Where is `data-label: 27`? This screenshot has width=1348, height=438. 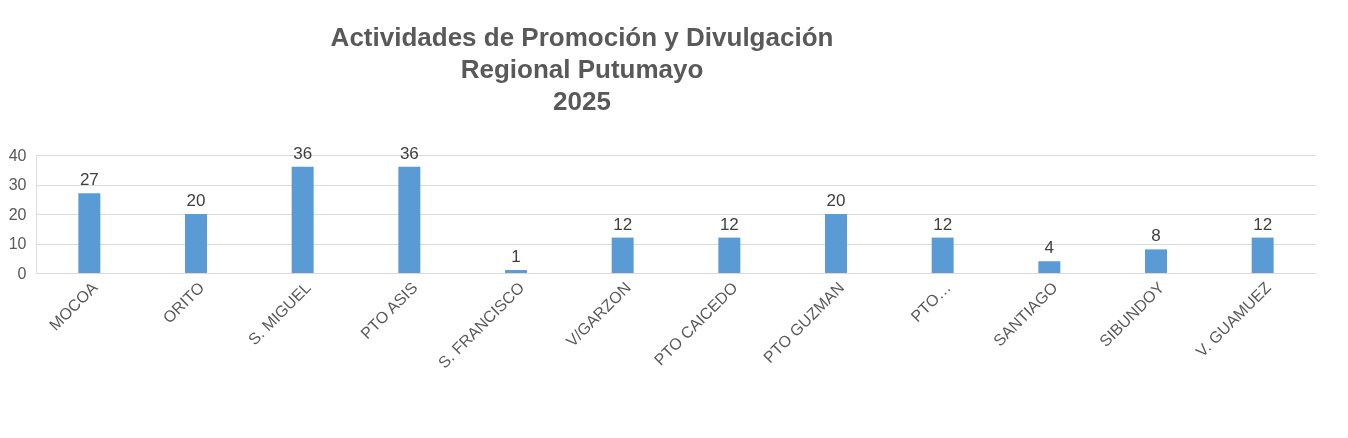
data-label: 27 is located at coordinates (89, 180).